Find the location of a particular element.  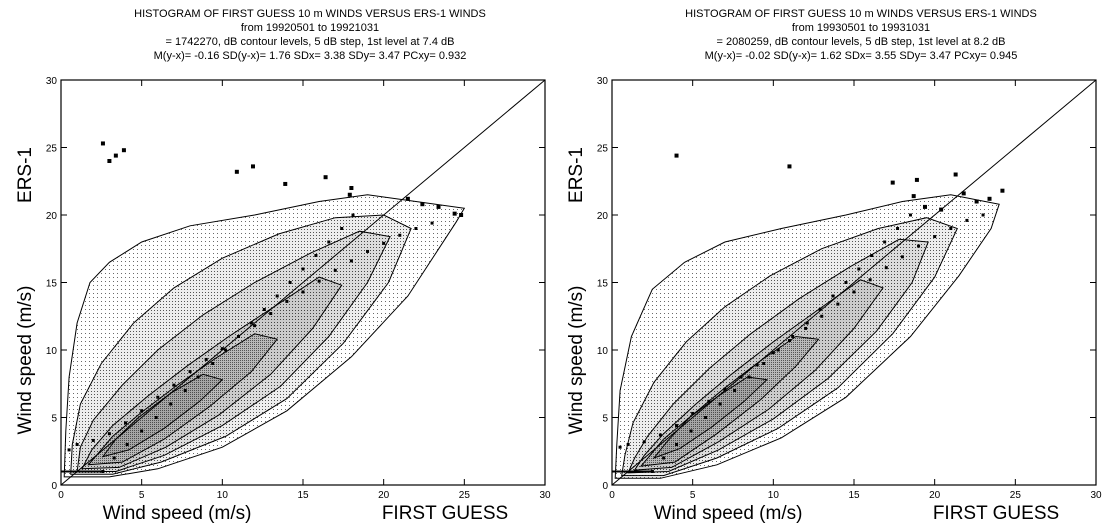

y-tick-label: 5 is located at coordinates (605, 419).